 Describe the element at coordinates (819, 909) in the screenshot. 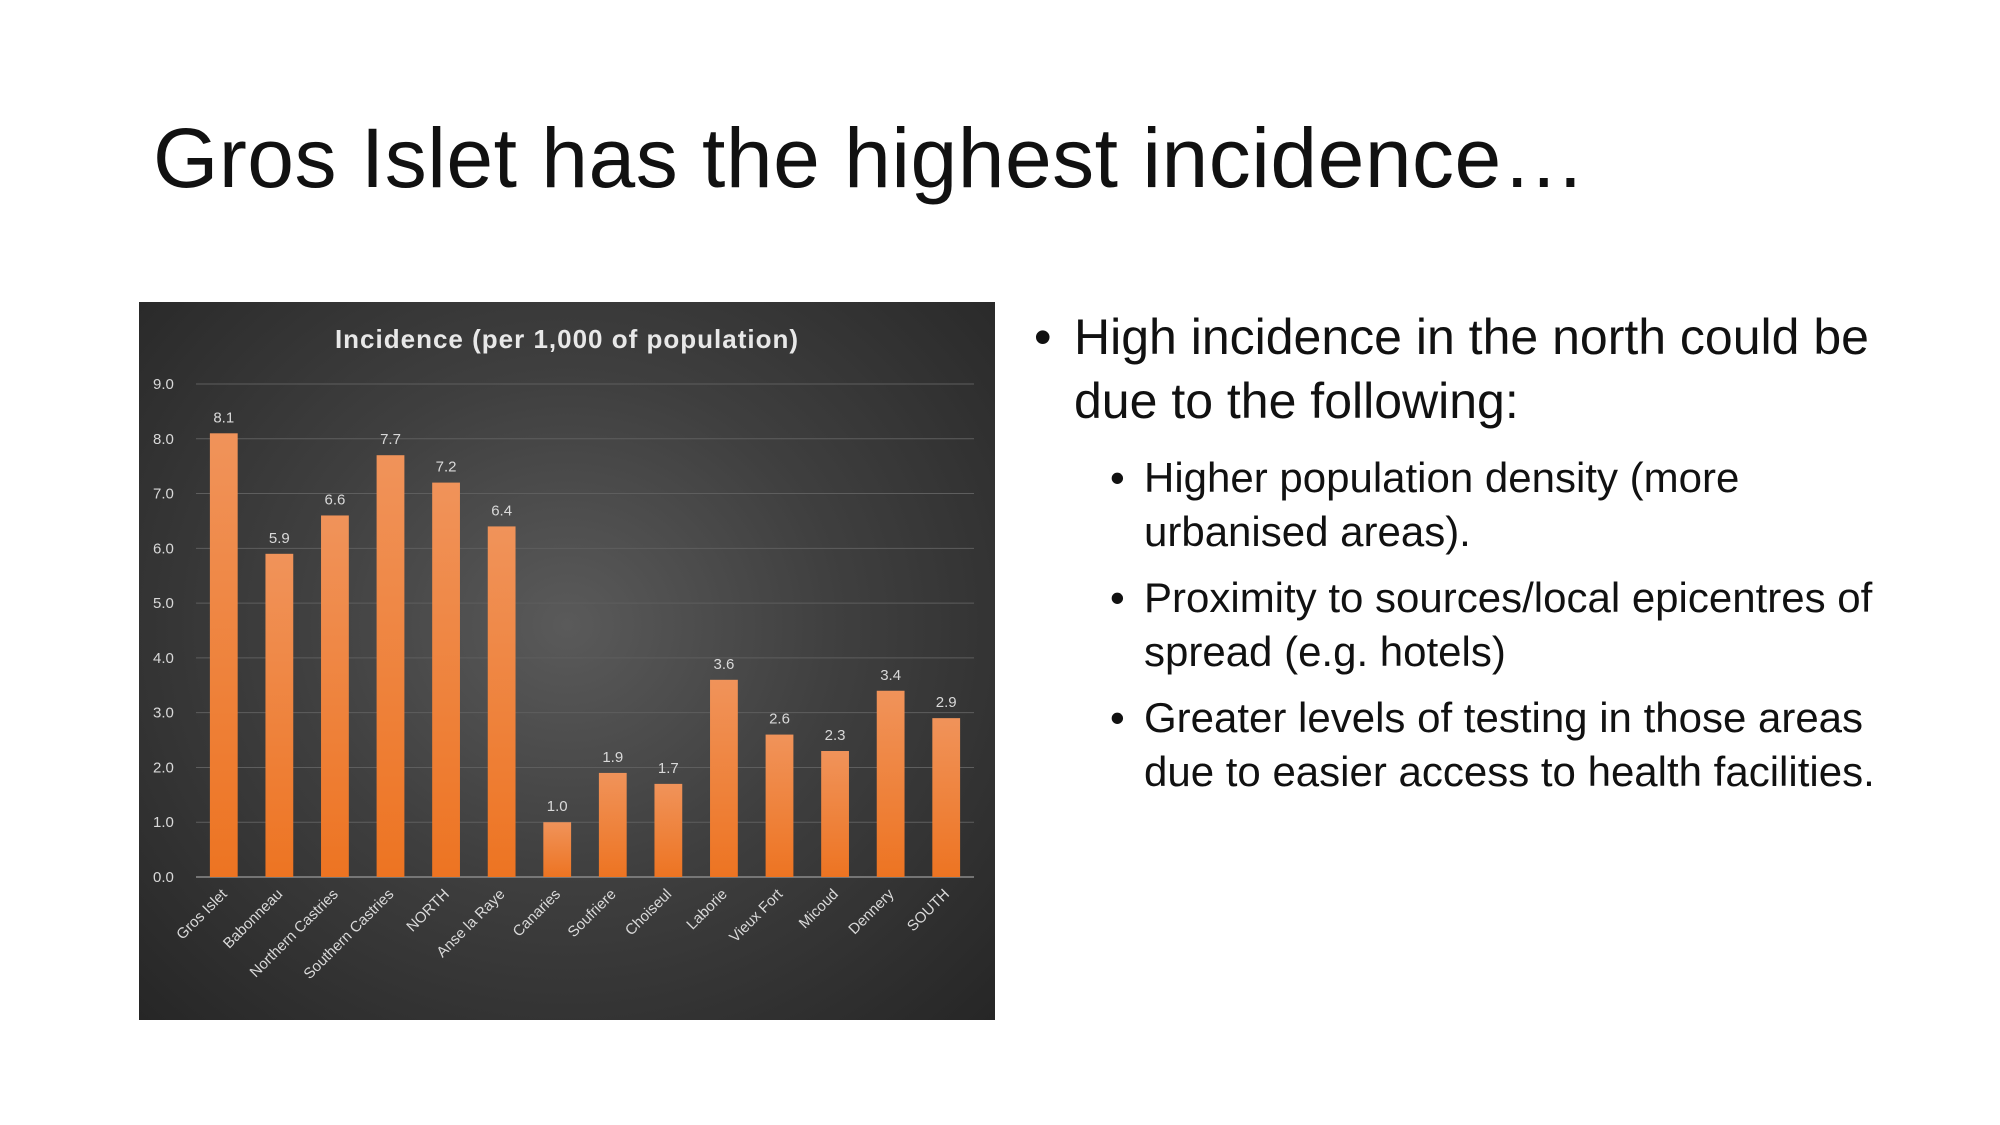

I see `x-tick-label: Micoud` at that location.